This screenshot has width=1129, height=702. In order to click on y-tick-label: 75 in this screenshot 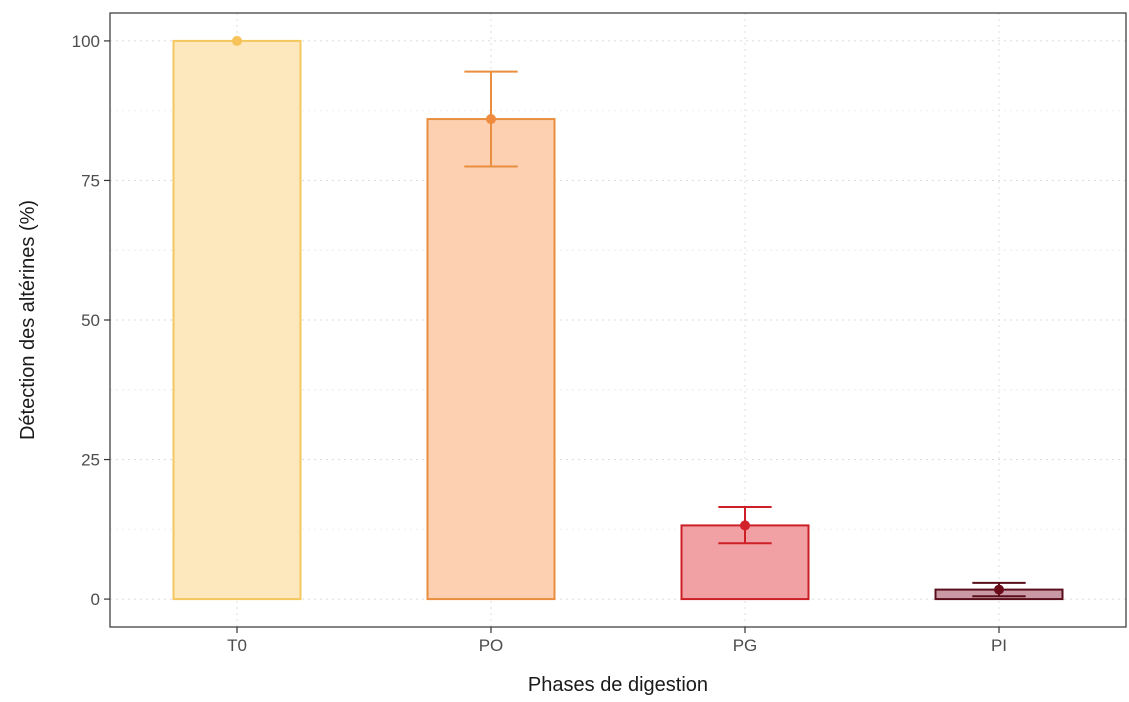, I will do `click(90, 180)`.